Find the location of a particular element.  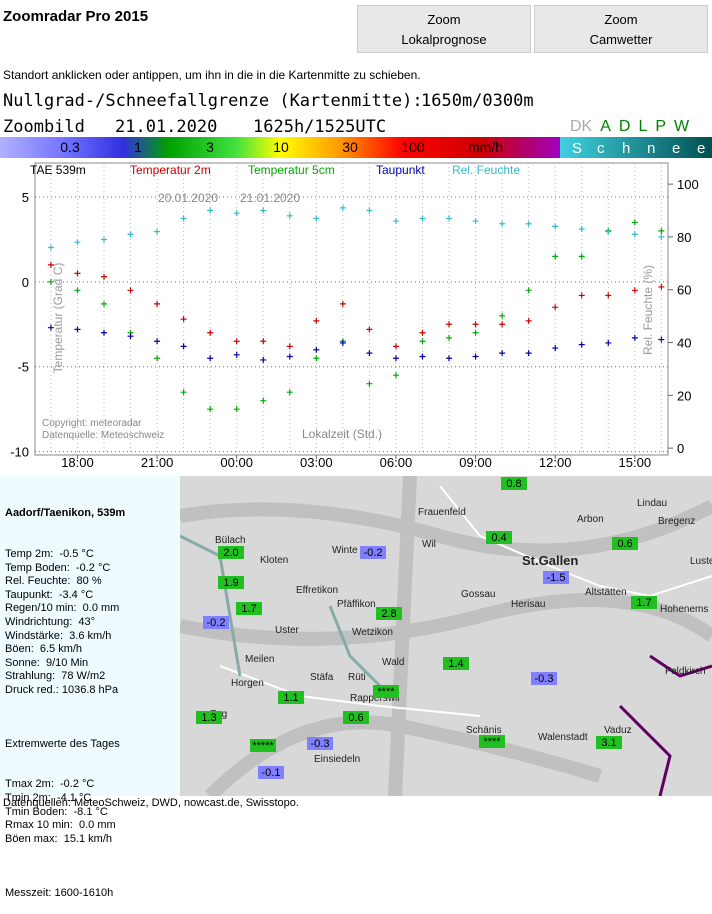

scale-label: 1 is located at coordinates (138, 147).